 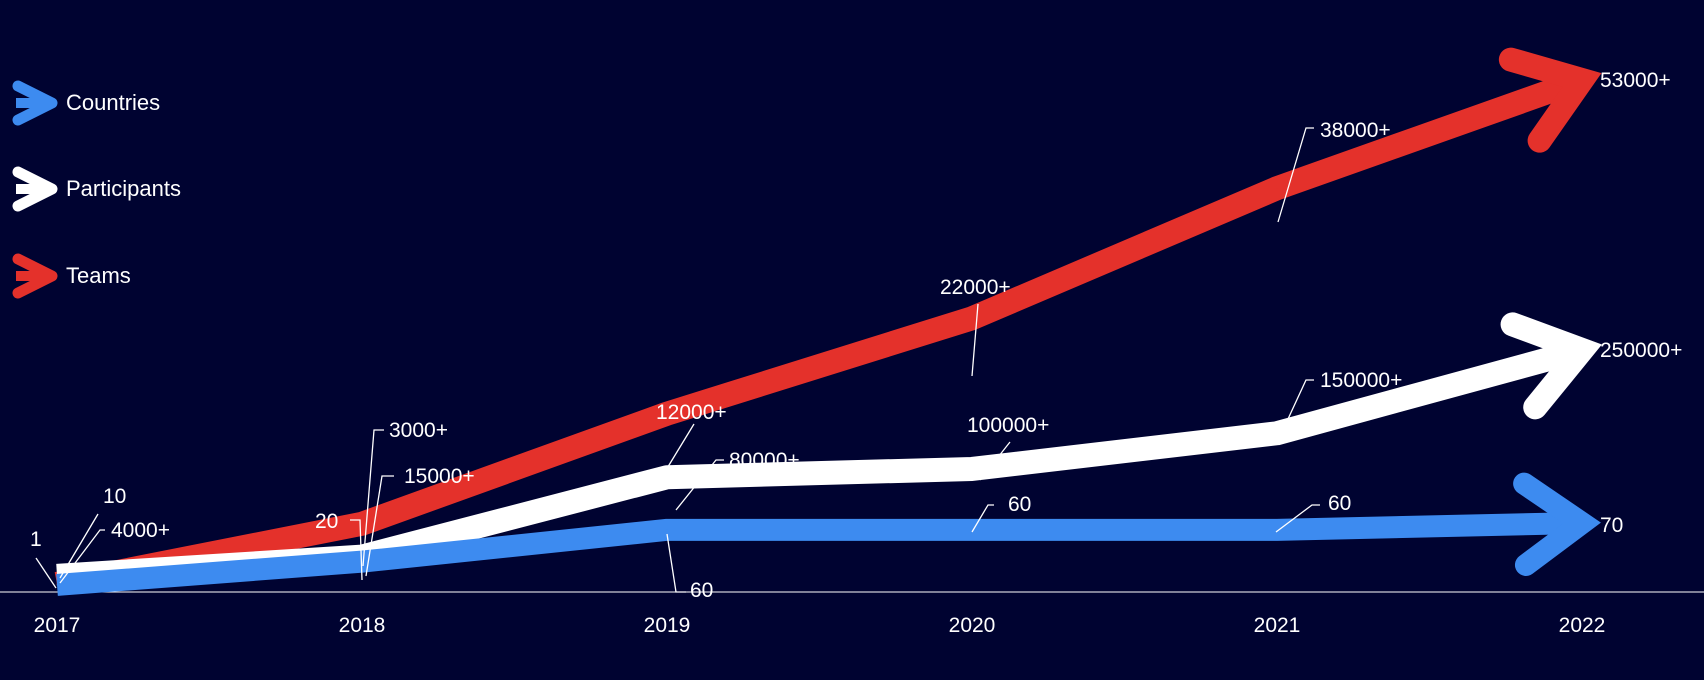 I want to click on leader-line-countries-2017, so click(x=46, y=573).